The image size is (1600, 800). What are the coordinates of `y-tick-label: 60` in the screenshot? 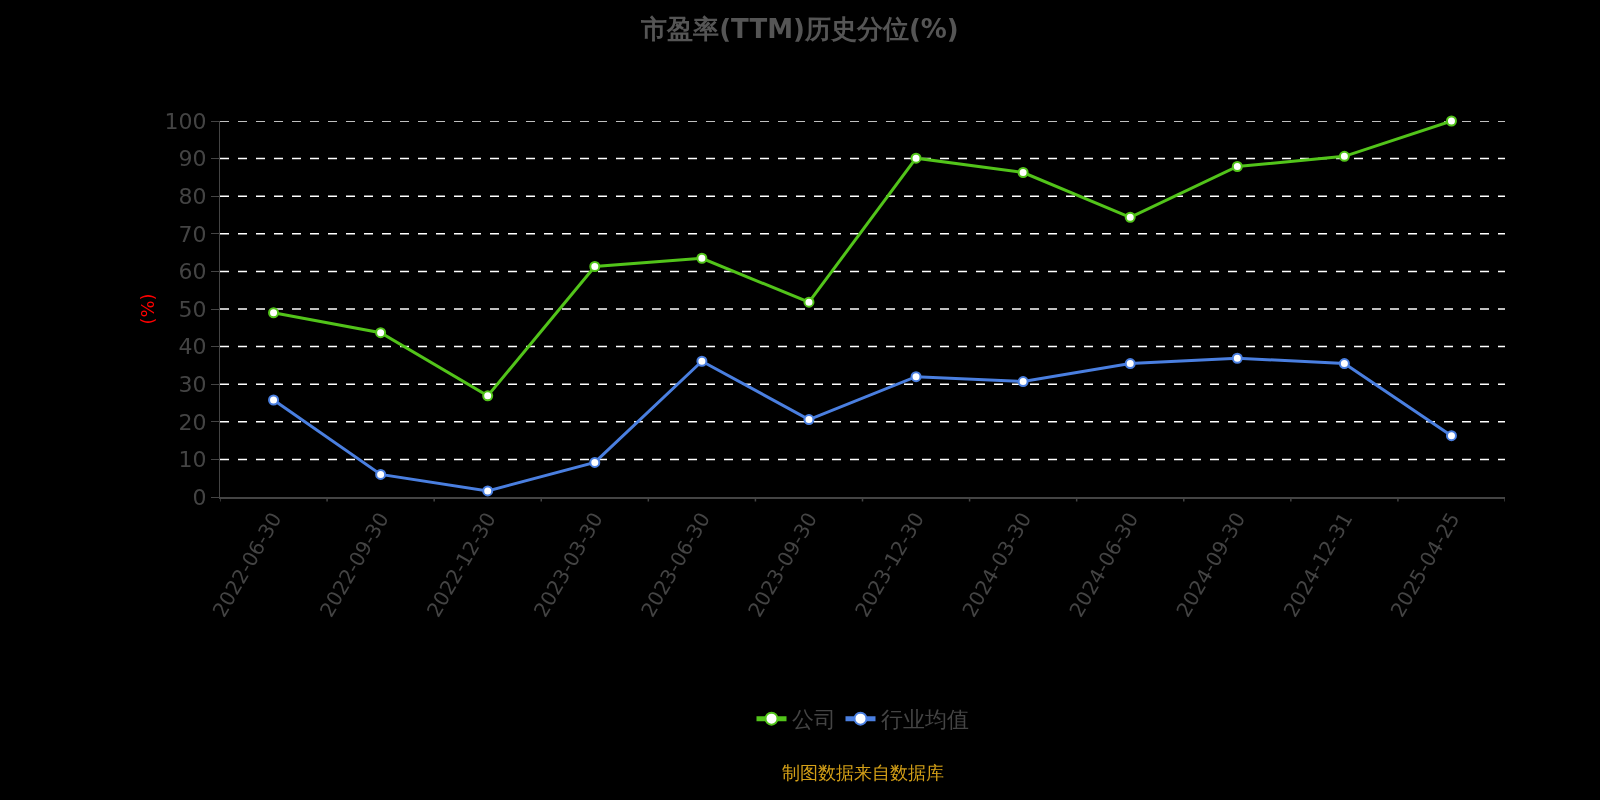 It's located at (192, 272).